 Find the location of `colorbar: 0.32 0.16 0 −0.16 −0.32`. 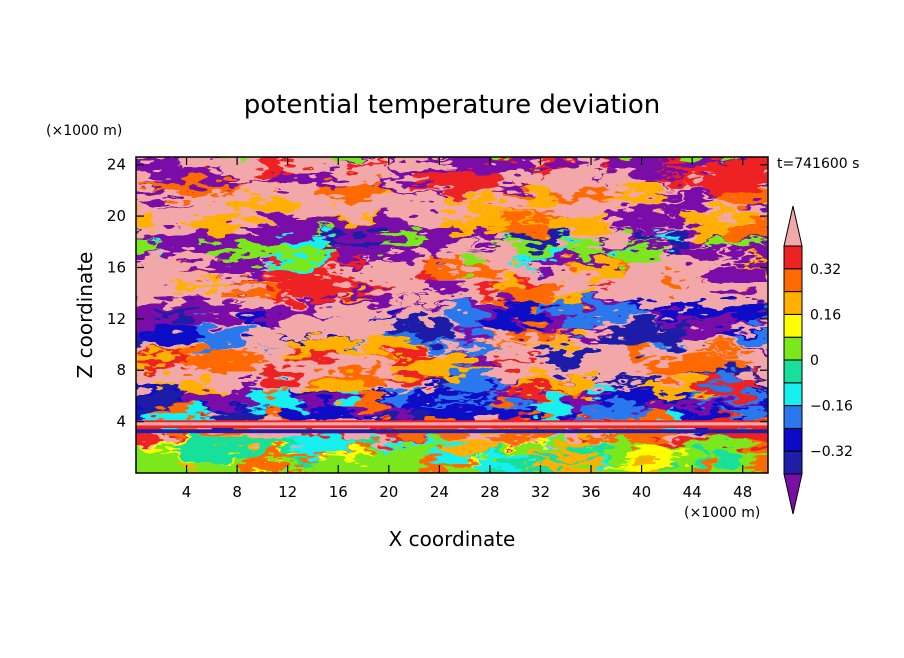

colorbar: 0.32 0.16 0 −0.16 −0.32 is located at coordinates (818, 360).